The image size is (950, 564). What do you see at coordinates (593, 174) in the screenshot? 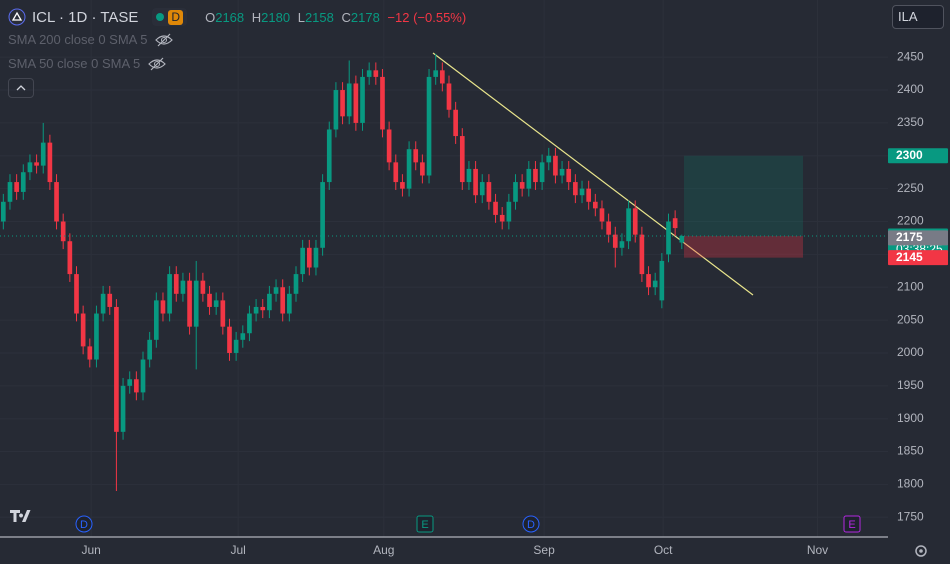
I see `trend-line` at bounding box center [593, 174].